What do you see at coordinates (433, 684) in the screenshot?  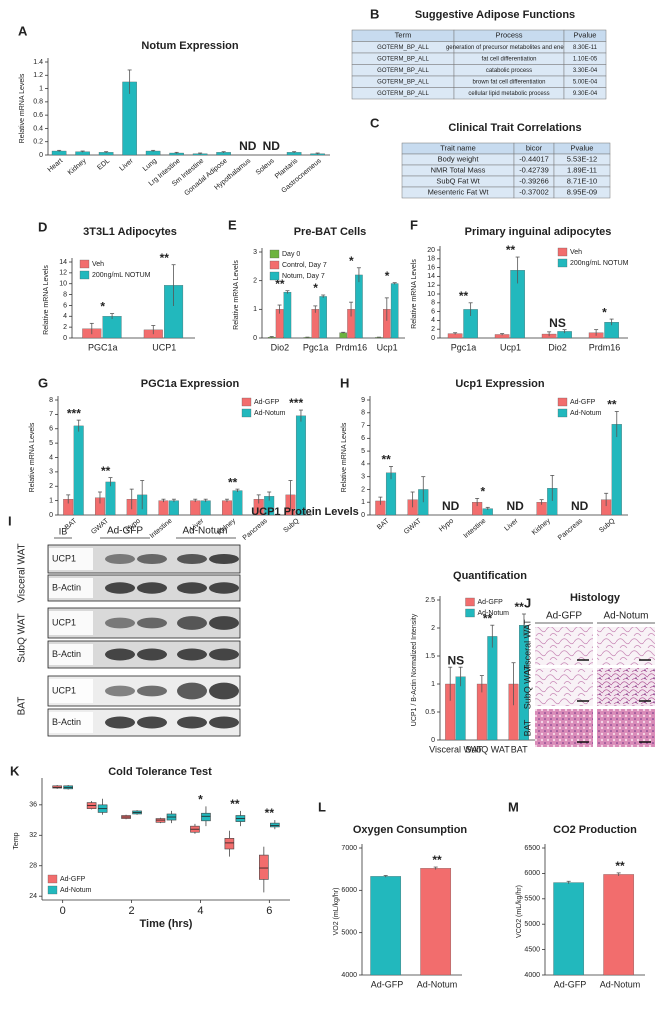 I see `y-tick-label: 1` at bounding box center [433, 684].